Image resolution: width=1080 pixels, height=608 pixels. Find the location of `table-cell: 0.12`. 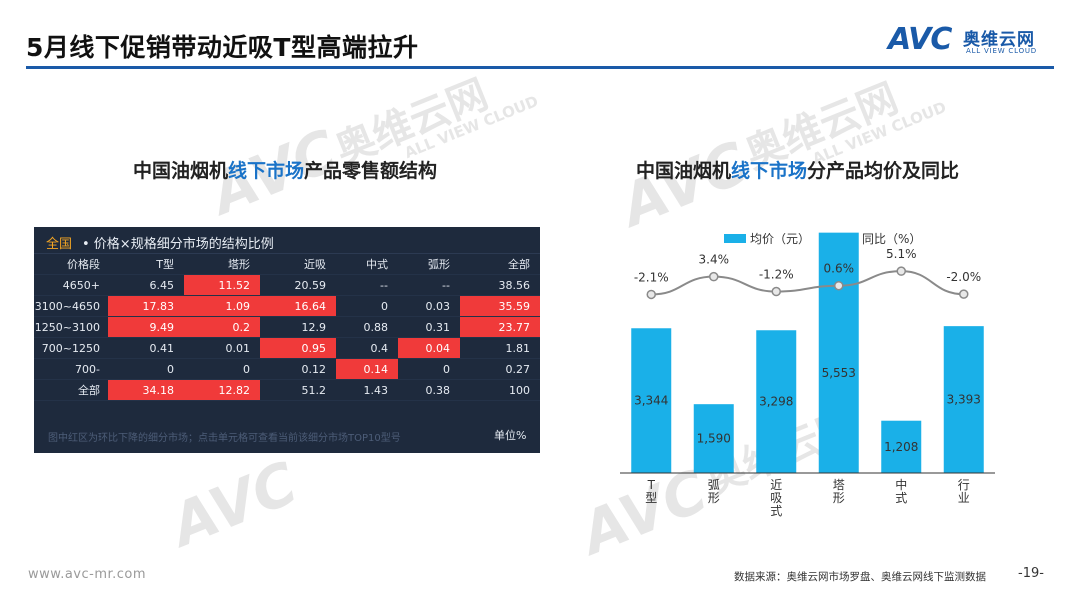

table-cell: 0.12 is located at coordinates (298, 369).